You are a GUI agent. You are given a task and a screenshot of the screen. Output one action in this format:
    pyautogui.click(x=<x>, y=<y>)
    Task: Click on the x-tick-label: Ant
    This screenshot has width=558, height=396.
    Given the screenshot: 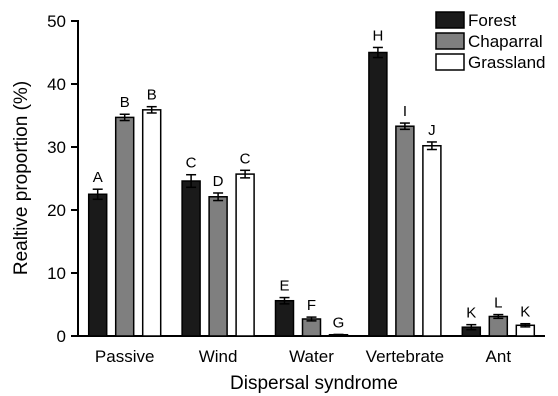 What is the action you would take?
    pyautogui.click(x=499, y=356)
    